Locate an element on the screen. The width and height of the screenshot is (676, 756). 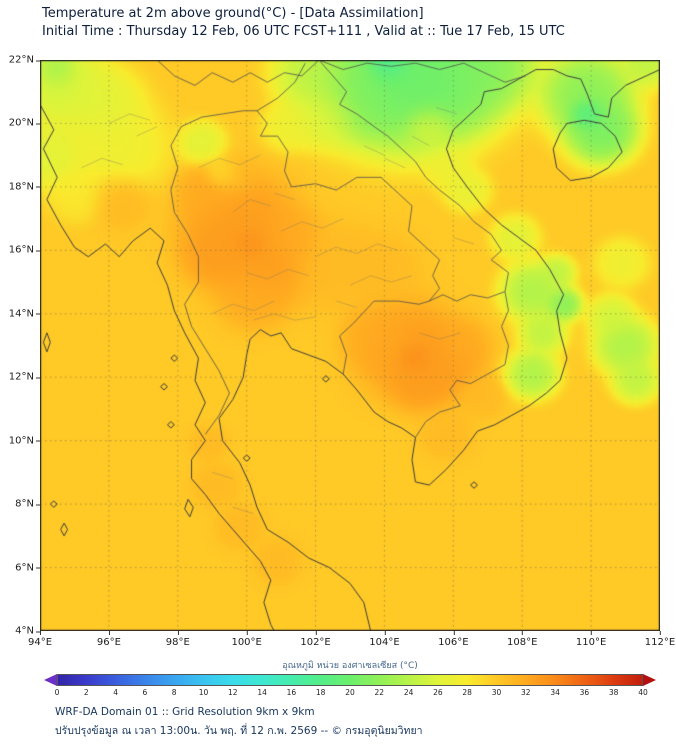
lon-axis-label: 94°E is located at coordinates (40, 639).